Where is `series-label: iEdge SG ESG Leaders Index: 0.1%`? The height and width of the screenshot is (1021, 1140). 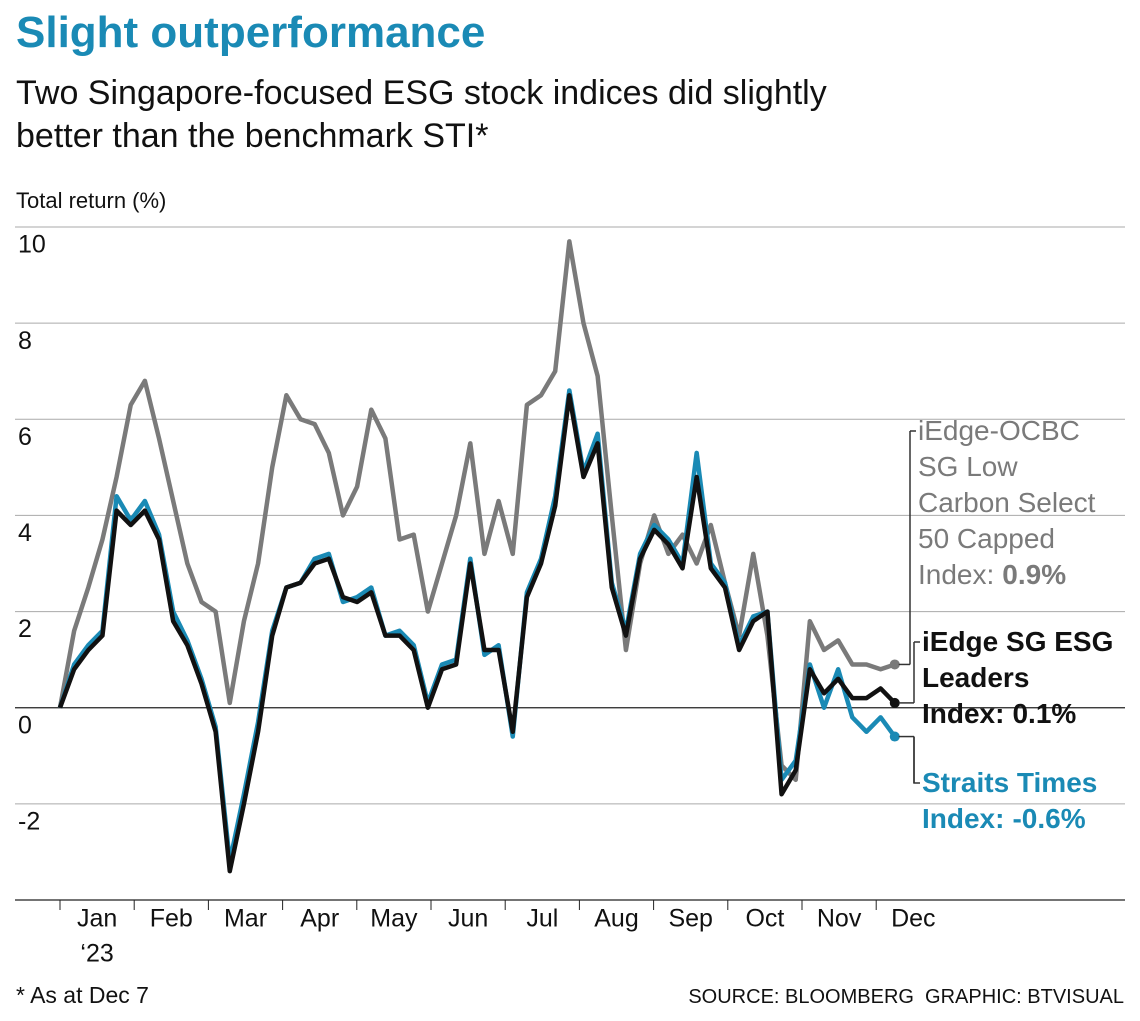
series-label: iEdge SG ESG Leaders Index: 0.1% is located at coordinates (1027, 678).